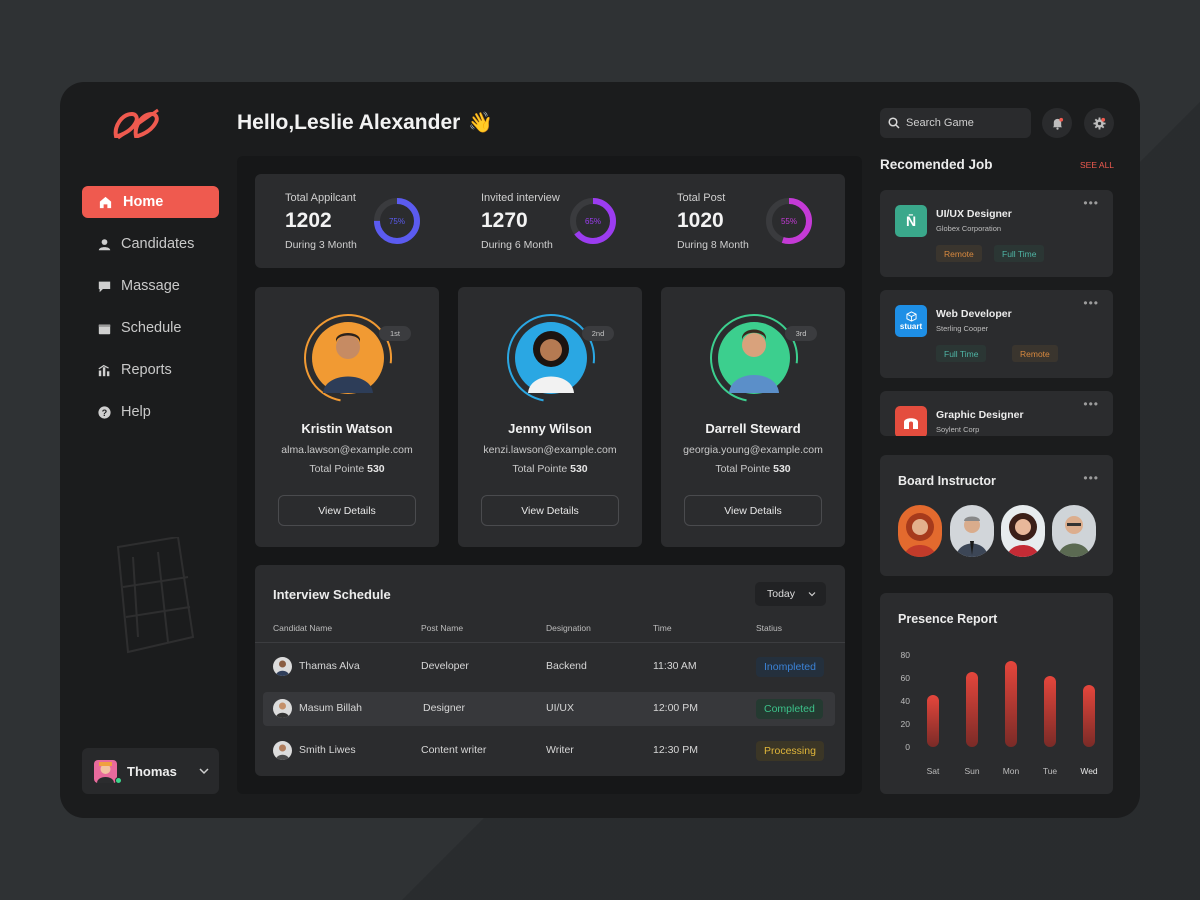 The image size is (1200, 900). Describe the element at coordinates (332, 594) in the screenshot. I see `schedule-title: Interview Schedule` at that location.